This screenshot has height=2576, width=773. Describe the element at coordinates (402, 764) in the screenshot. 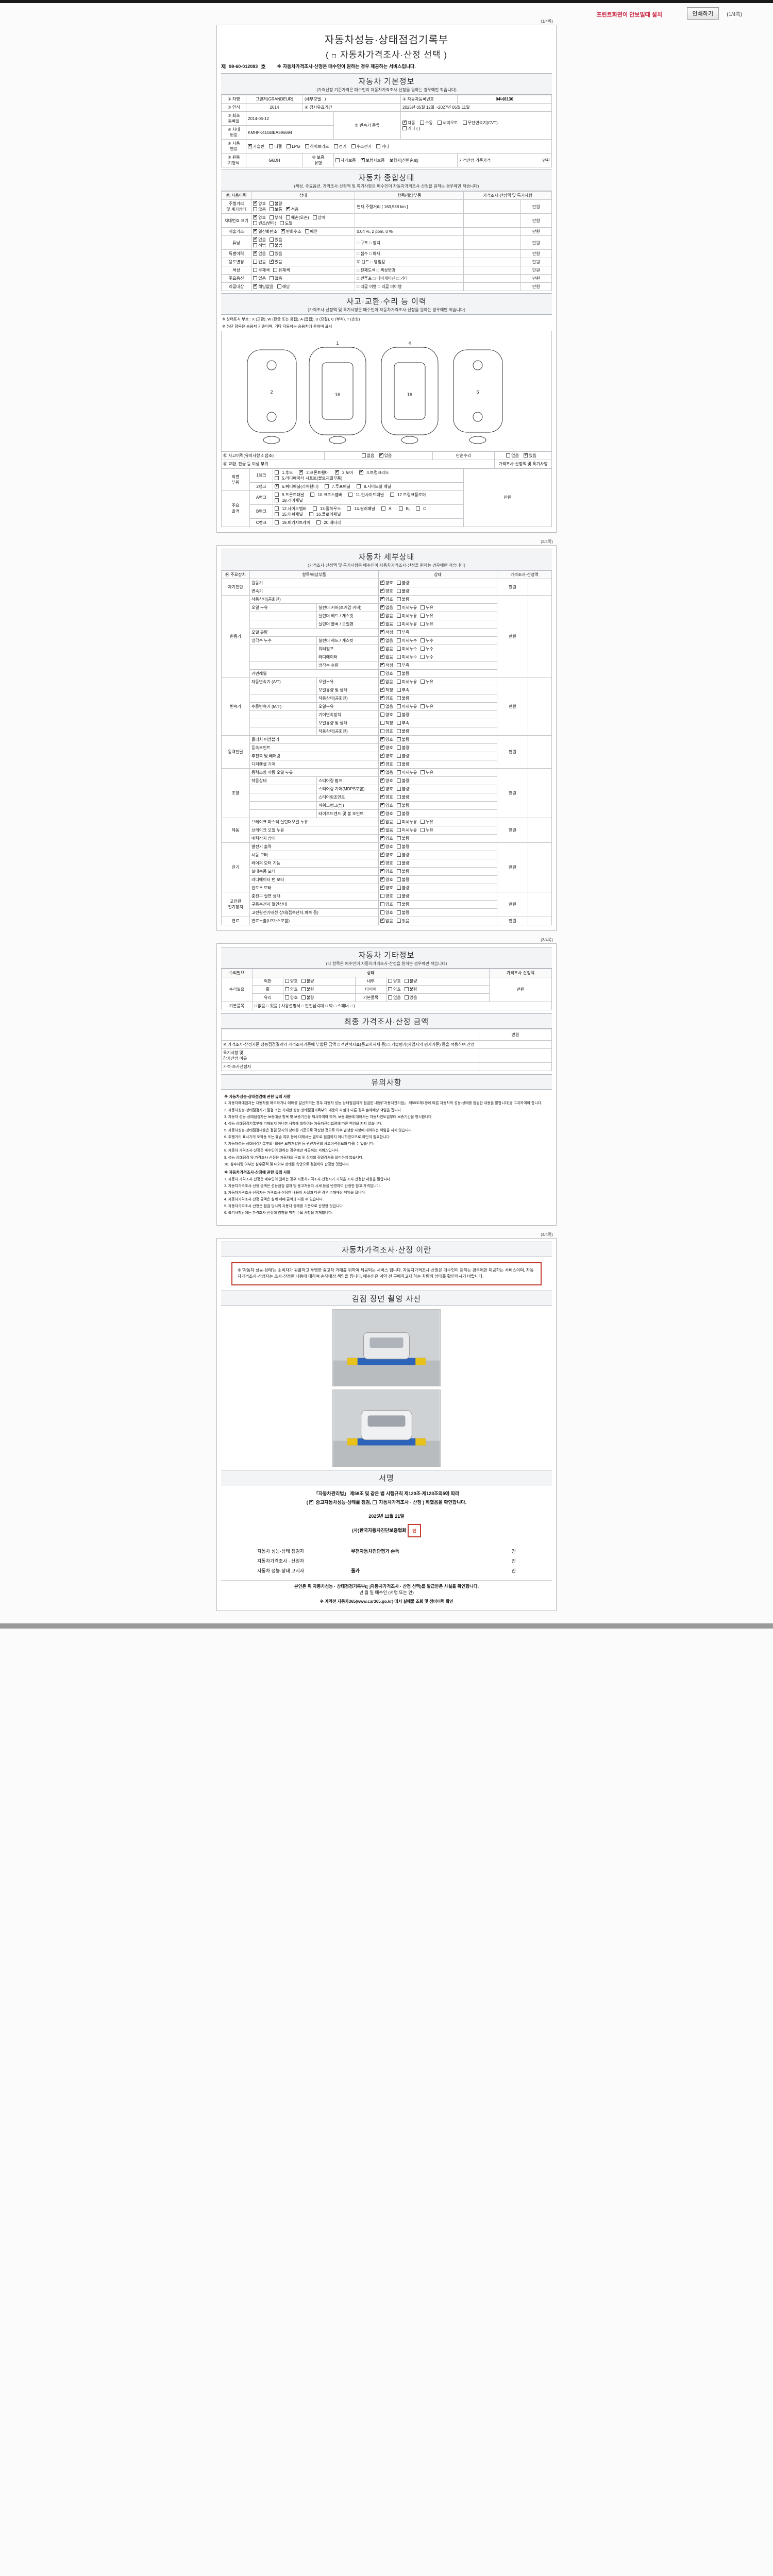

I see `detail-3-3-opt-1: 불량` at that location.